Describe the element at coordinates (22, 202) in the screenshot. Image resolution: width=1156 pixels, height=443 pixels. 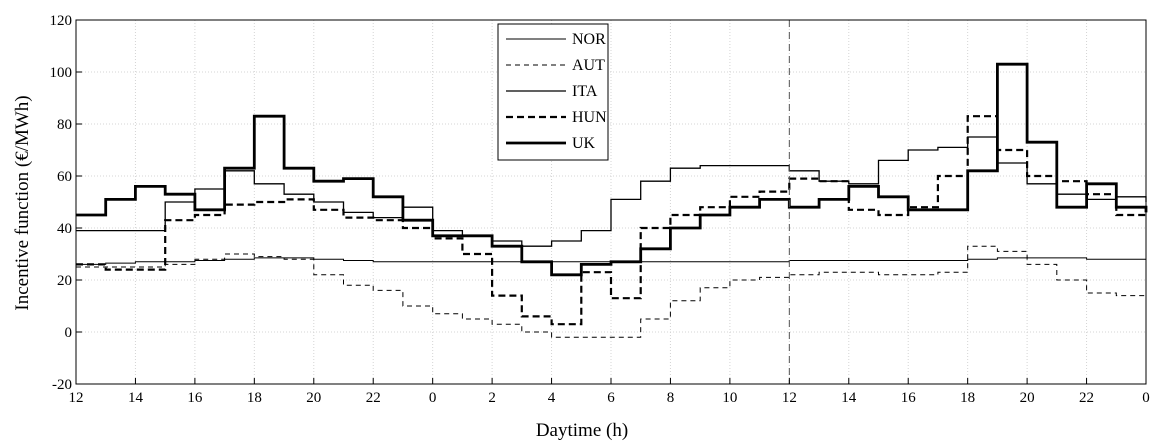
I see `y-axis-title: Incentive function (€/MWh)` at that location.